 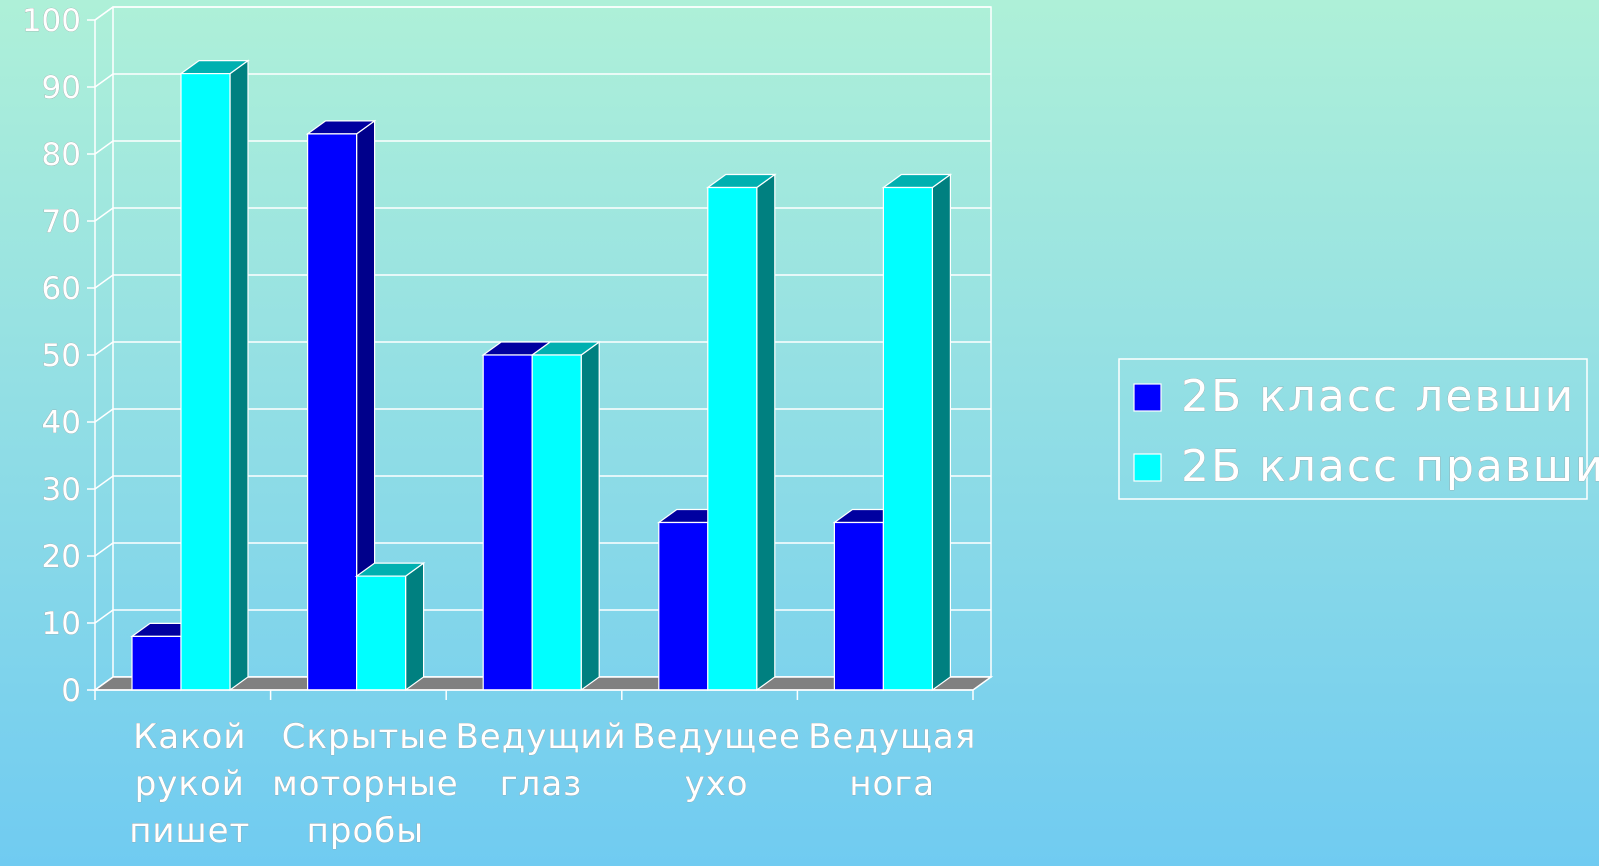 I want to click on y-tick-label: 60, so click(x=61, y=289).